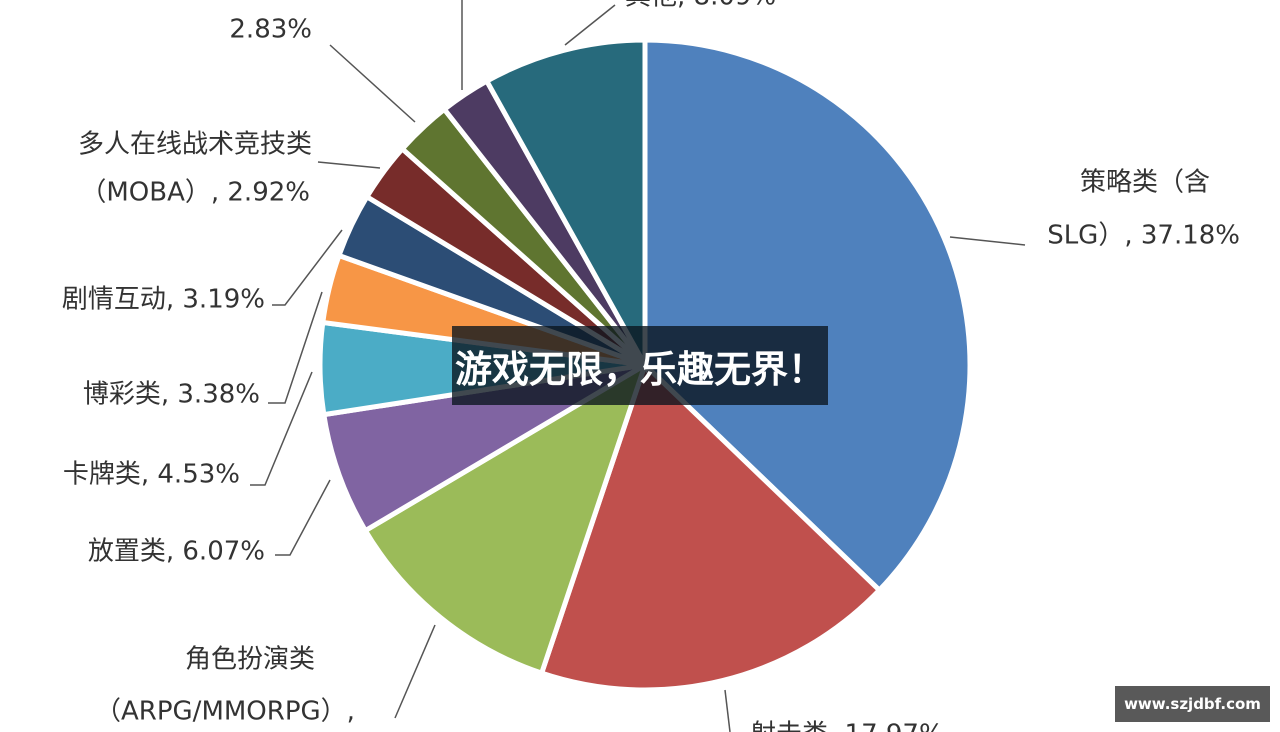 This screenshot has width=1280, height=732. Describe the element at coordinates (195, 193) in the screenshot. I see `slice-label: （MOBA）, 2.92%` at that location.